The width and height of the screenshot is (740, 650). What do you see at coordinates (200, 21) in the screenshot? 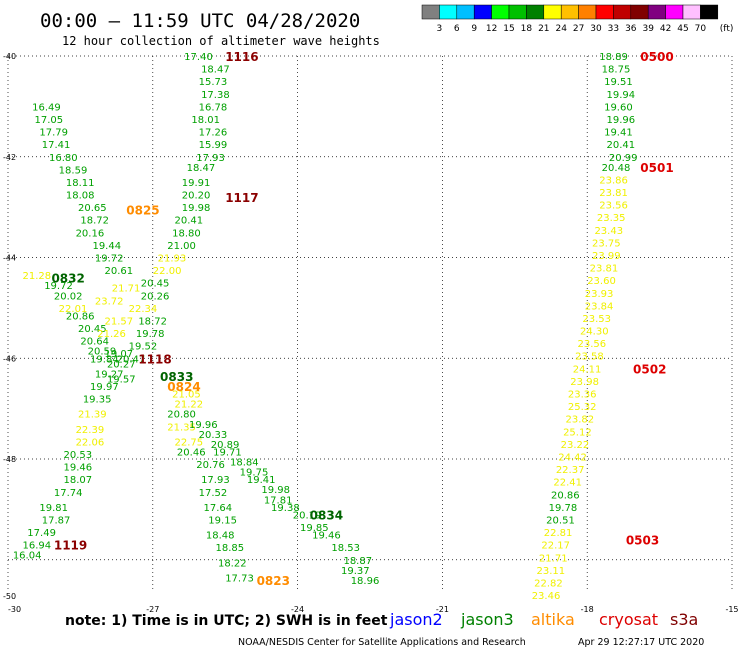
I see `title: 00:00 – 11:59 UTC 04/28/2020` at bounding box center [200, 21].